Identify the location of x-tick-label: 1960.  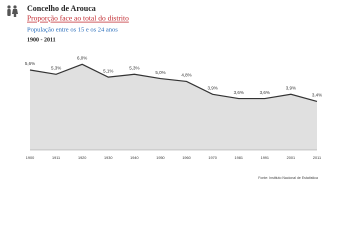
(186, 158).